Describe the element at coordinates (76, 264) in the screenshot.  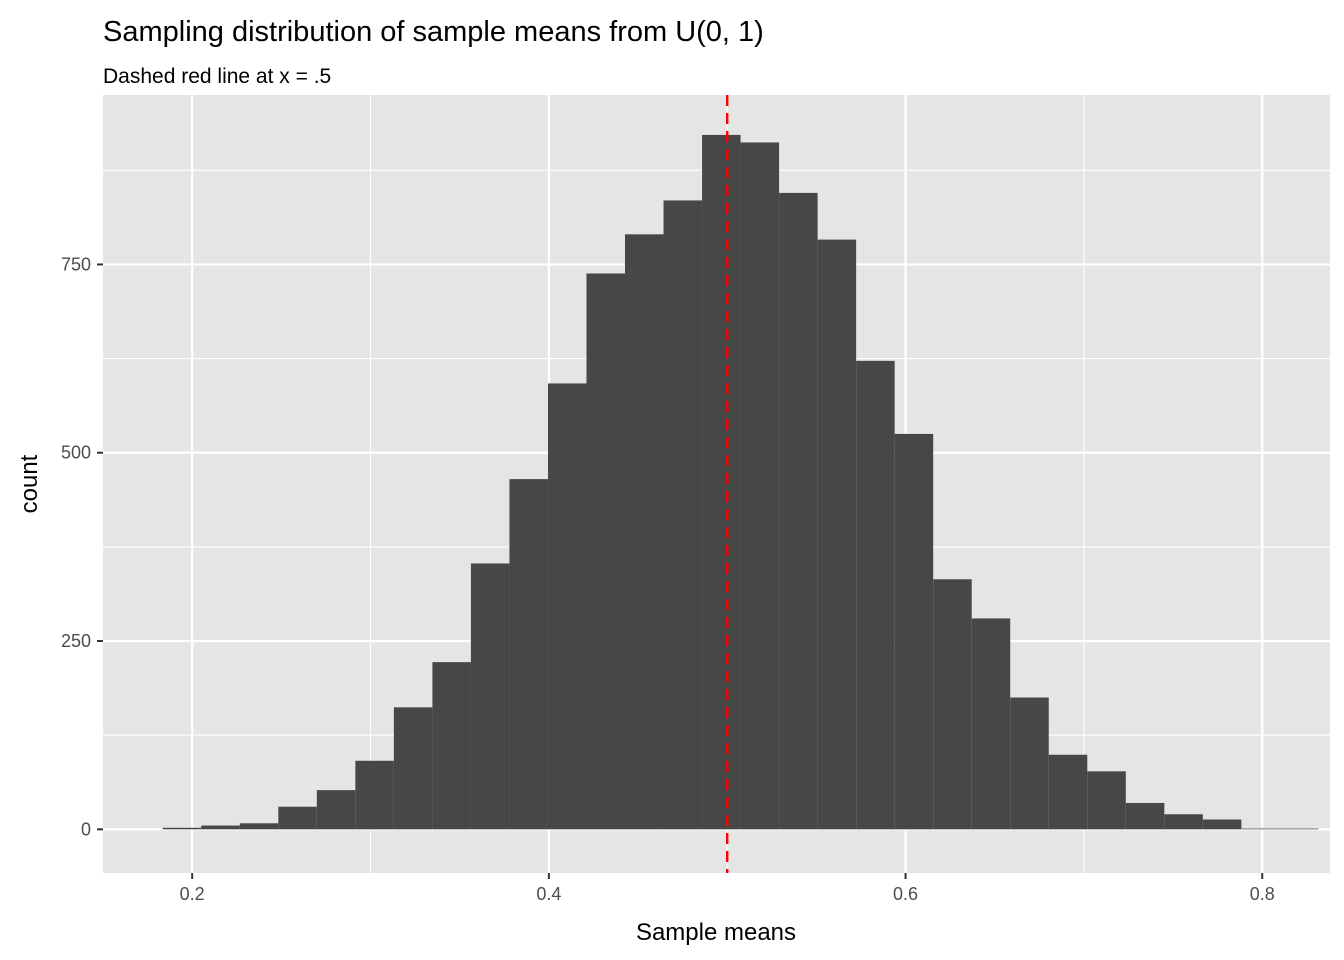
I see `y-tick-label: 750` at that location.